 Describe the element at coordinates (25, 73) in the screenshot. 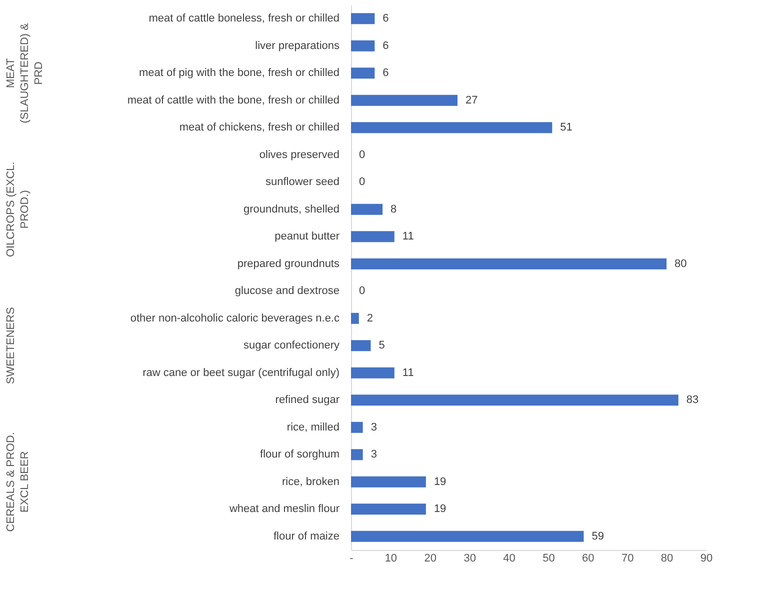

I see `text: MEAT (SLAUGHTERED) & PRD` at that location.